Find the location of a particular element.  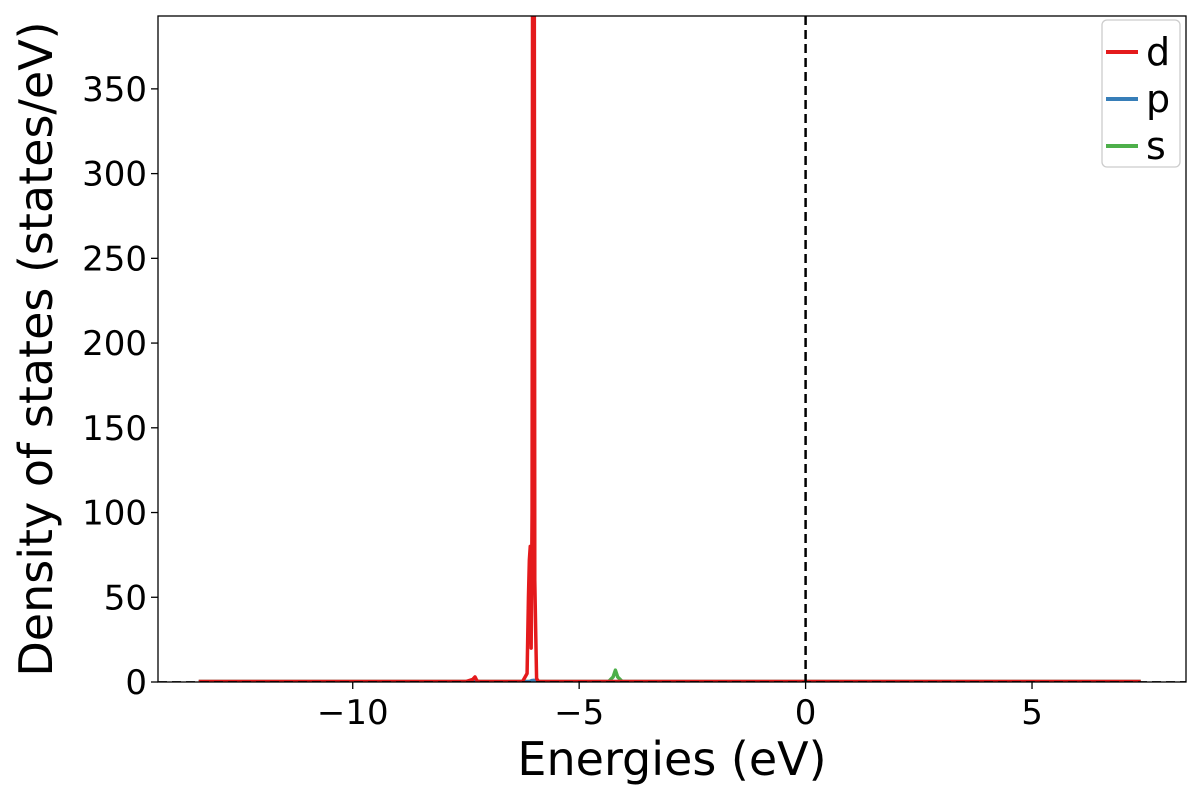

y-tick-label: 150 is located at coordinates (114, 429).